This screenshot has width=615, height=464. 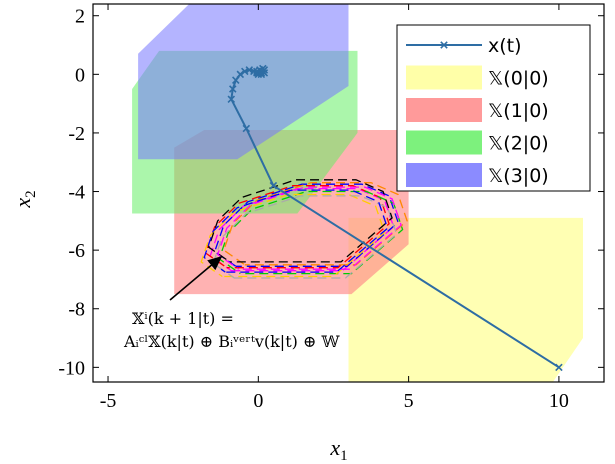 I want to click on y-tick-label: 0, so click(x=80, y=75).